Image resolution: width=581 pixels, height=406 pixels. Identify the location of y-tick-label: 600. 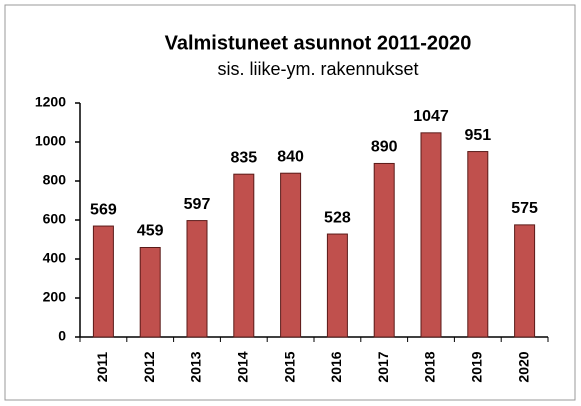
(55, 219).